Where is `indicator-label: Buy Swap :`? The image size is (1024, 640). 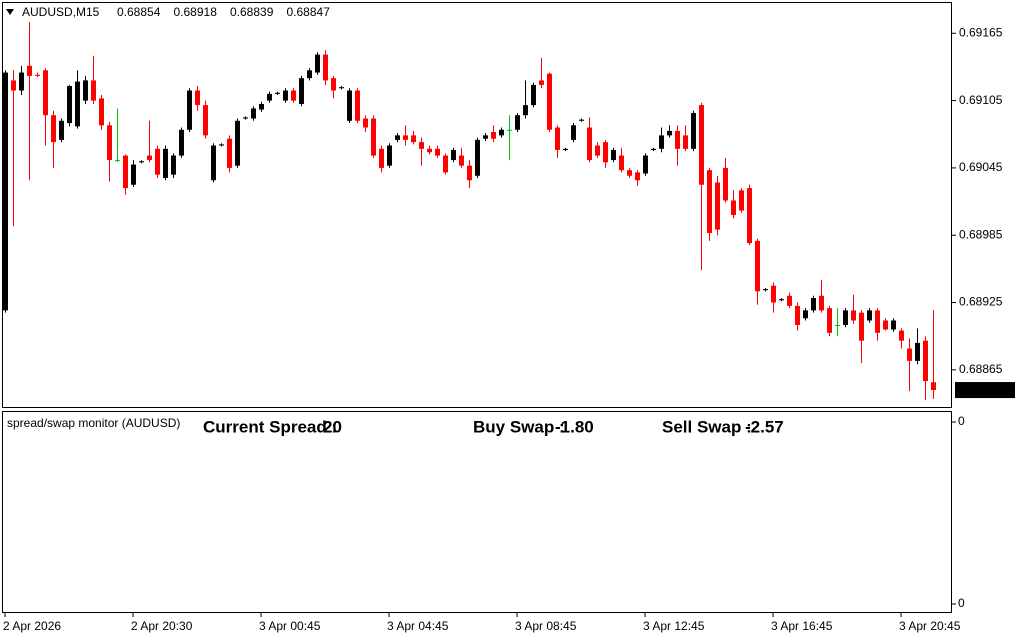
indicator-label: Buy Swap : is located at coordinates (519, 426).